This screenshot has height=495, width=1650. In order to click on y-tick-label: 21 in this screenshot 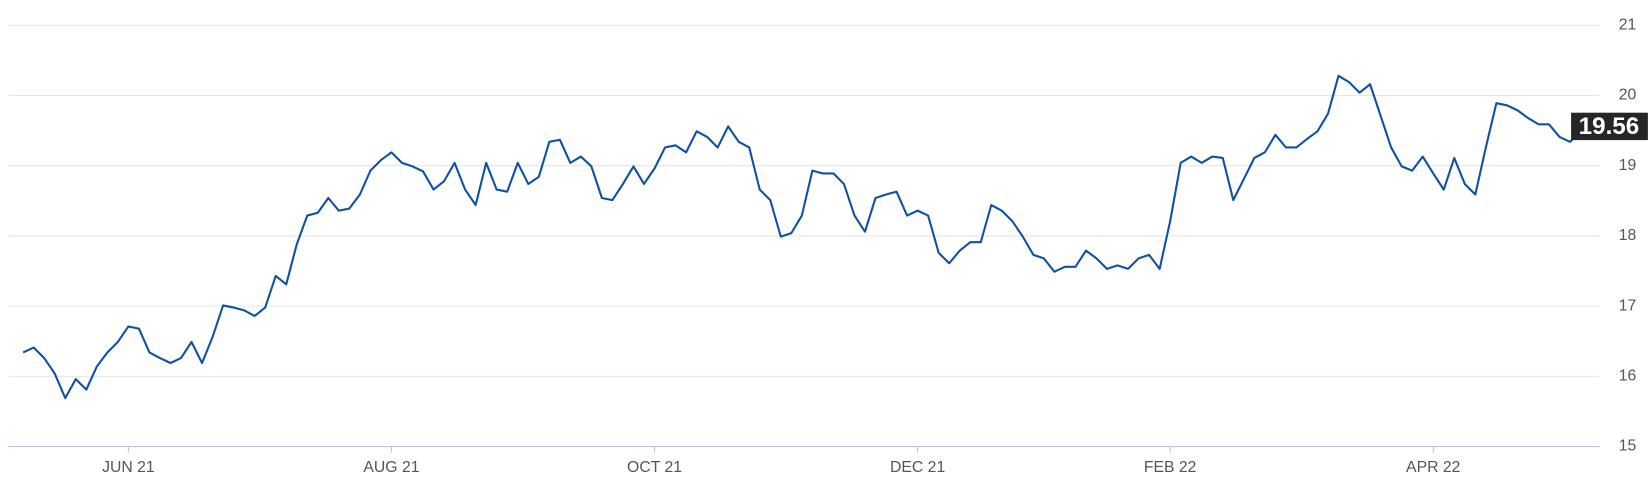, I will do `click(1628, 24)`.